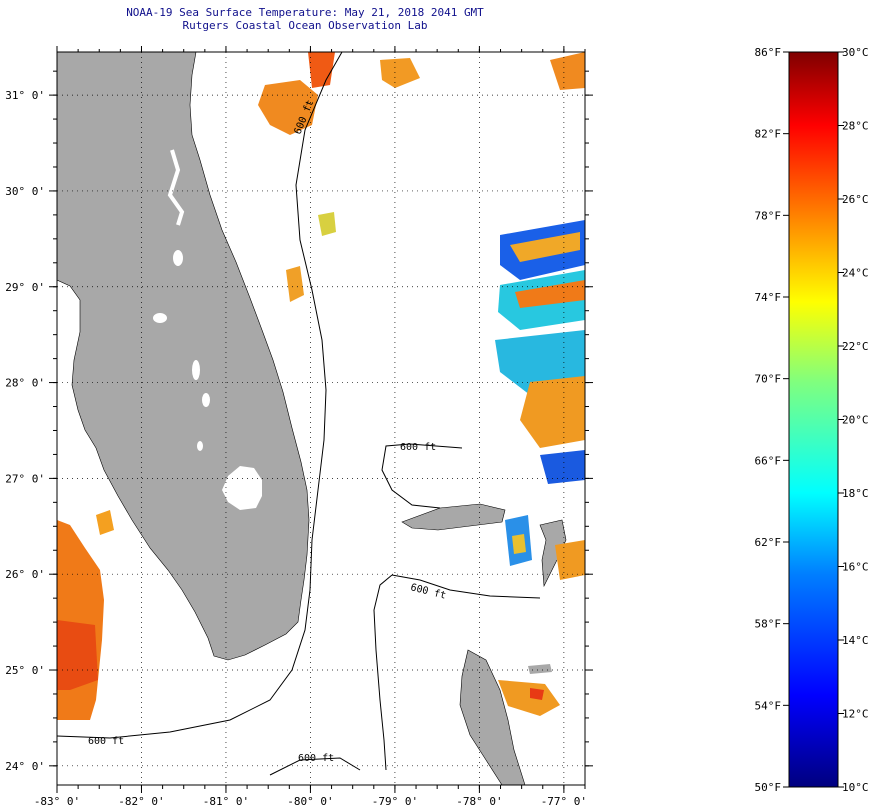 The image size is (872, 809). Describe the element at coordinates (310, 801) in the screenshot. I see `lon-tick-label: -80° 0'` at that location.